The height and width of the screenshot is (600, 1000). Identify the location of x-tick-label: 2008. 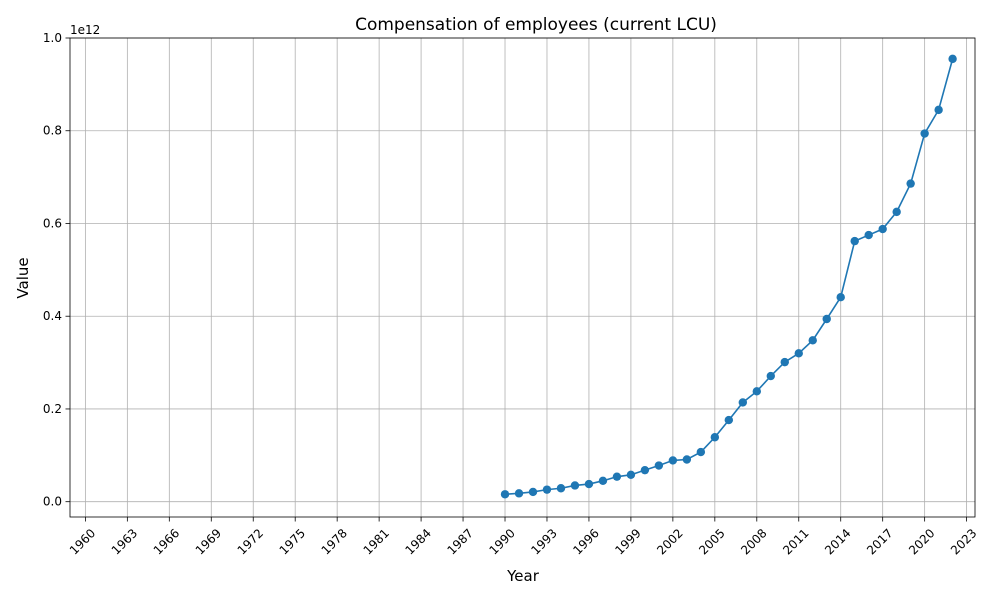
(753, 541).